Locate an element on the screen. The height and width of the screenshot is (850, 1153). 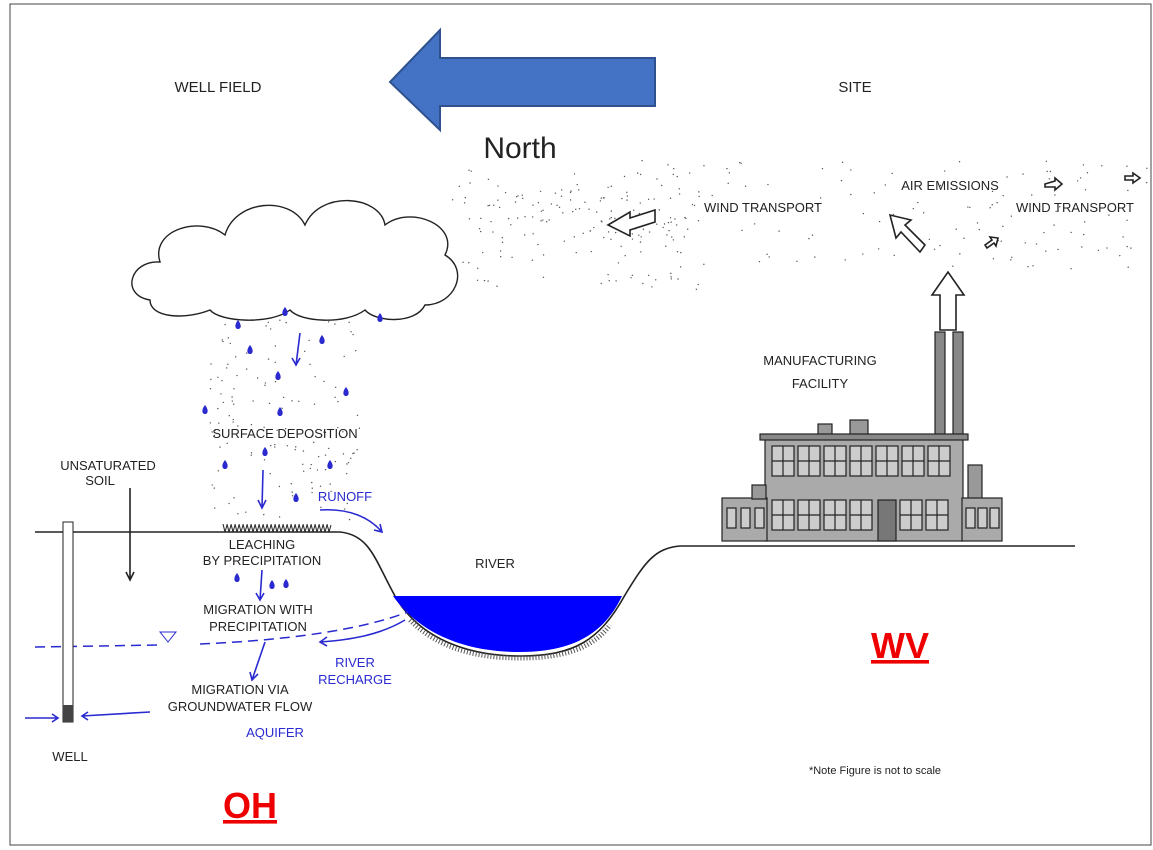
soil-arrow is located at coordinates (130, 535).